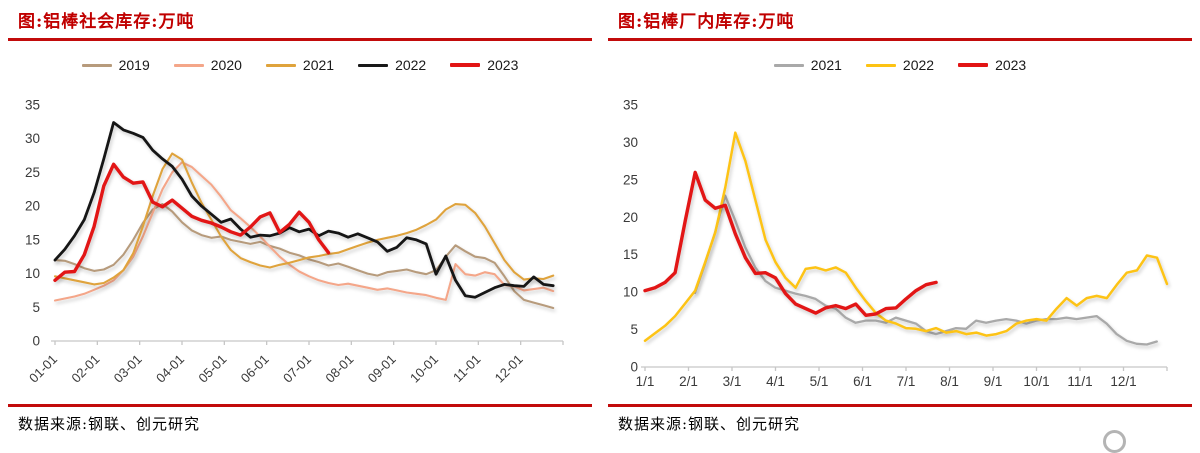  What do you see at coordinates (775, 381) in the screenshot?
I see `x-axis-label: 4/1` at bounding box center [775, 381].